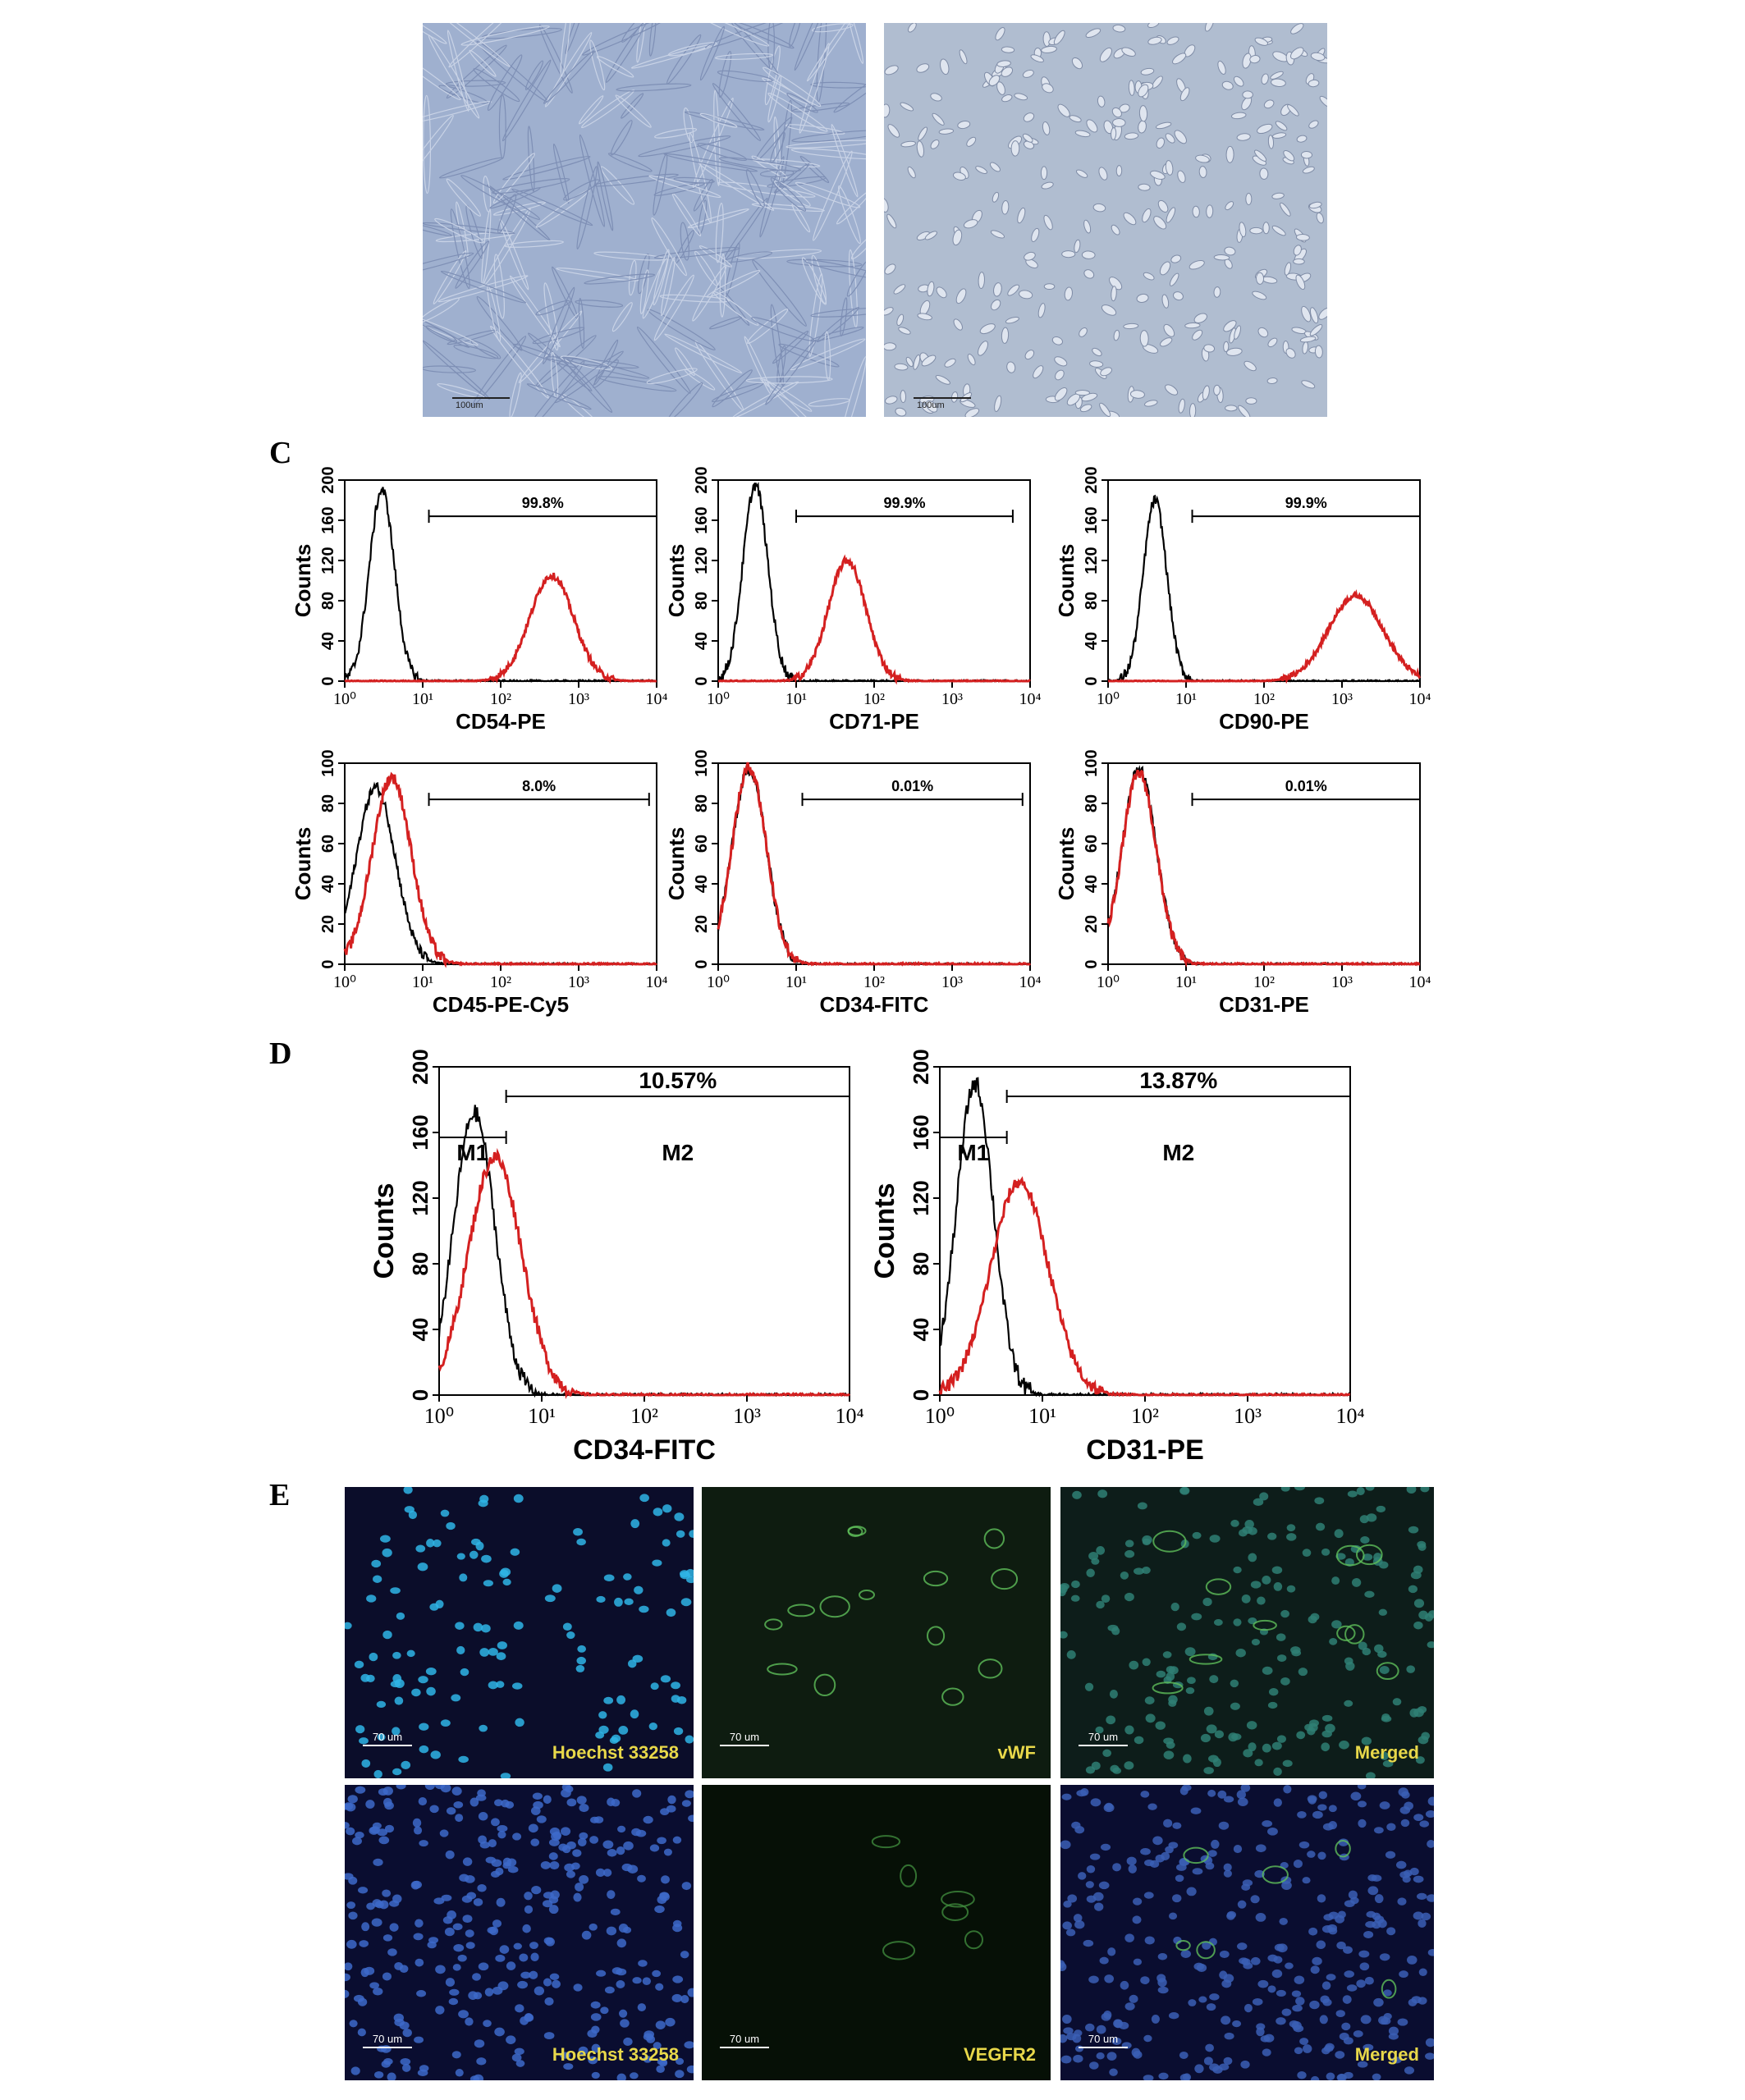 The width and height of the screenshot is (1745, 2100). Describe the element at coordinates (874, 582) in the screenshot. I see `control-series-line` at that location.